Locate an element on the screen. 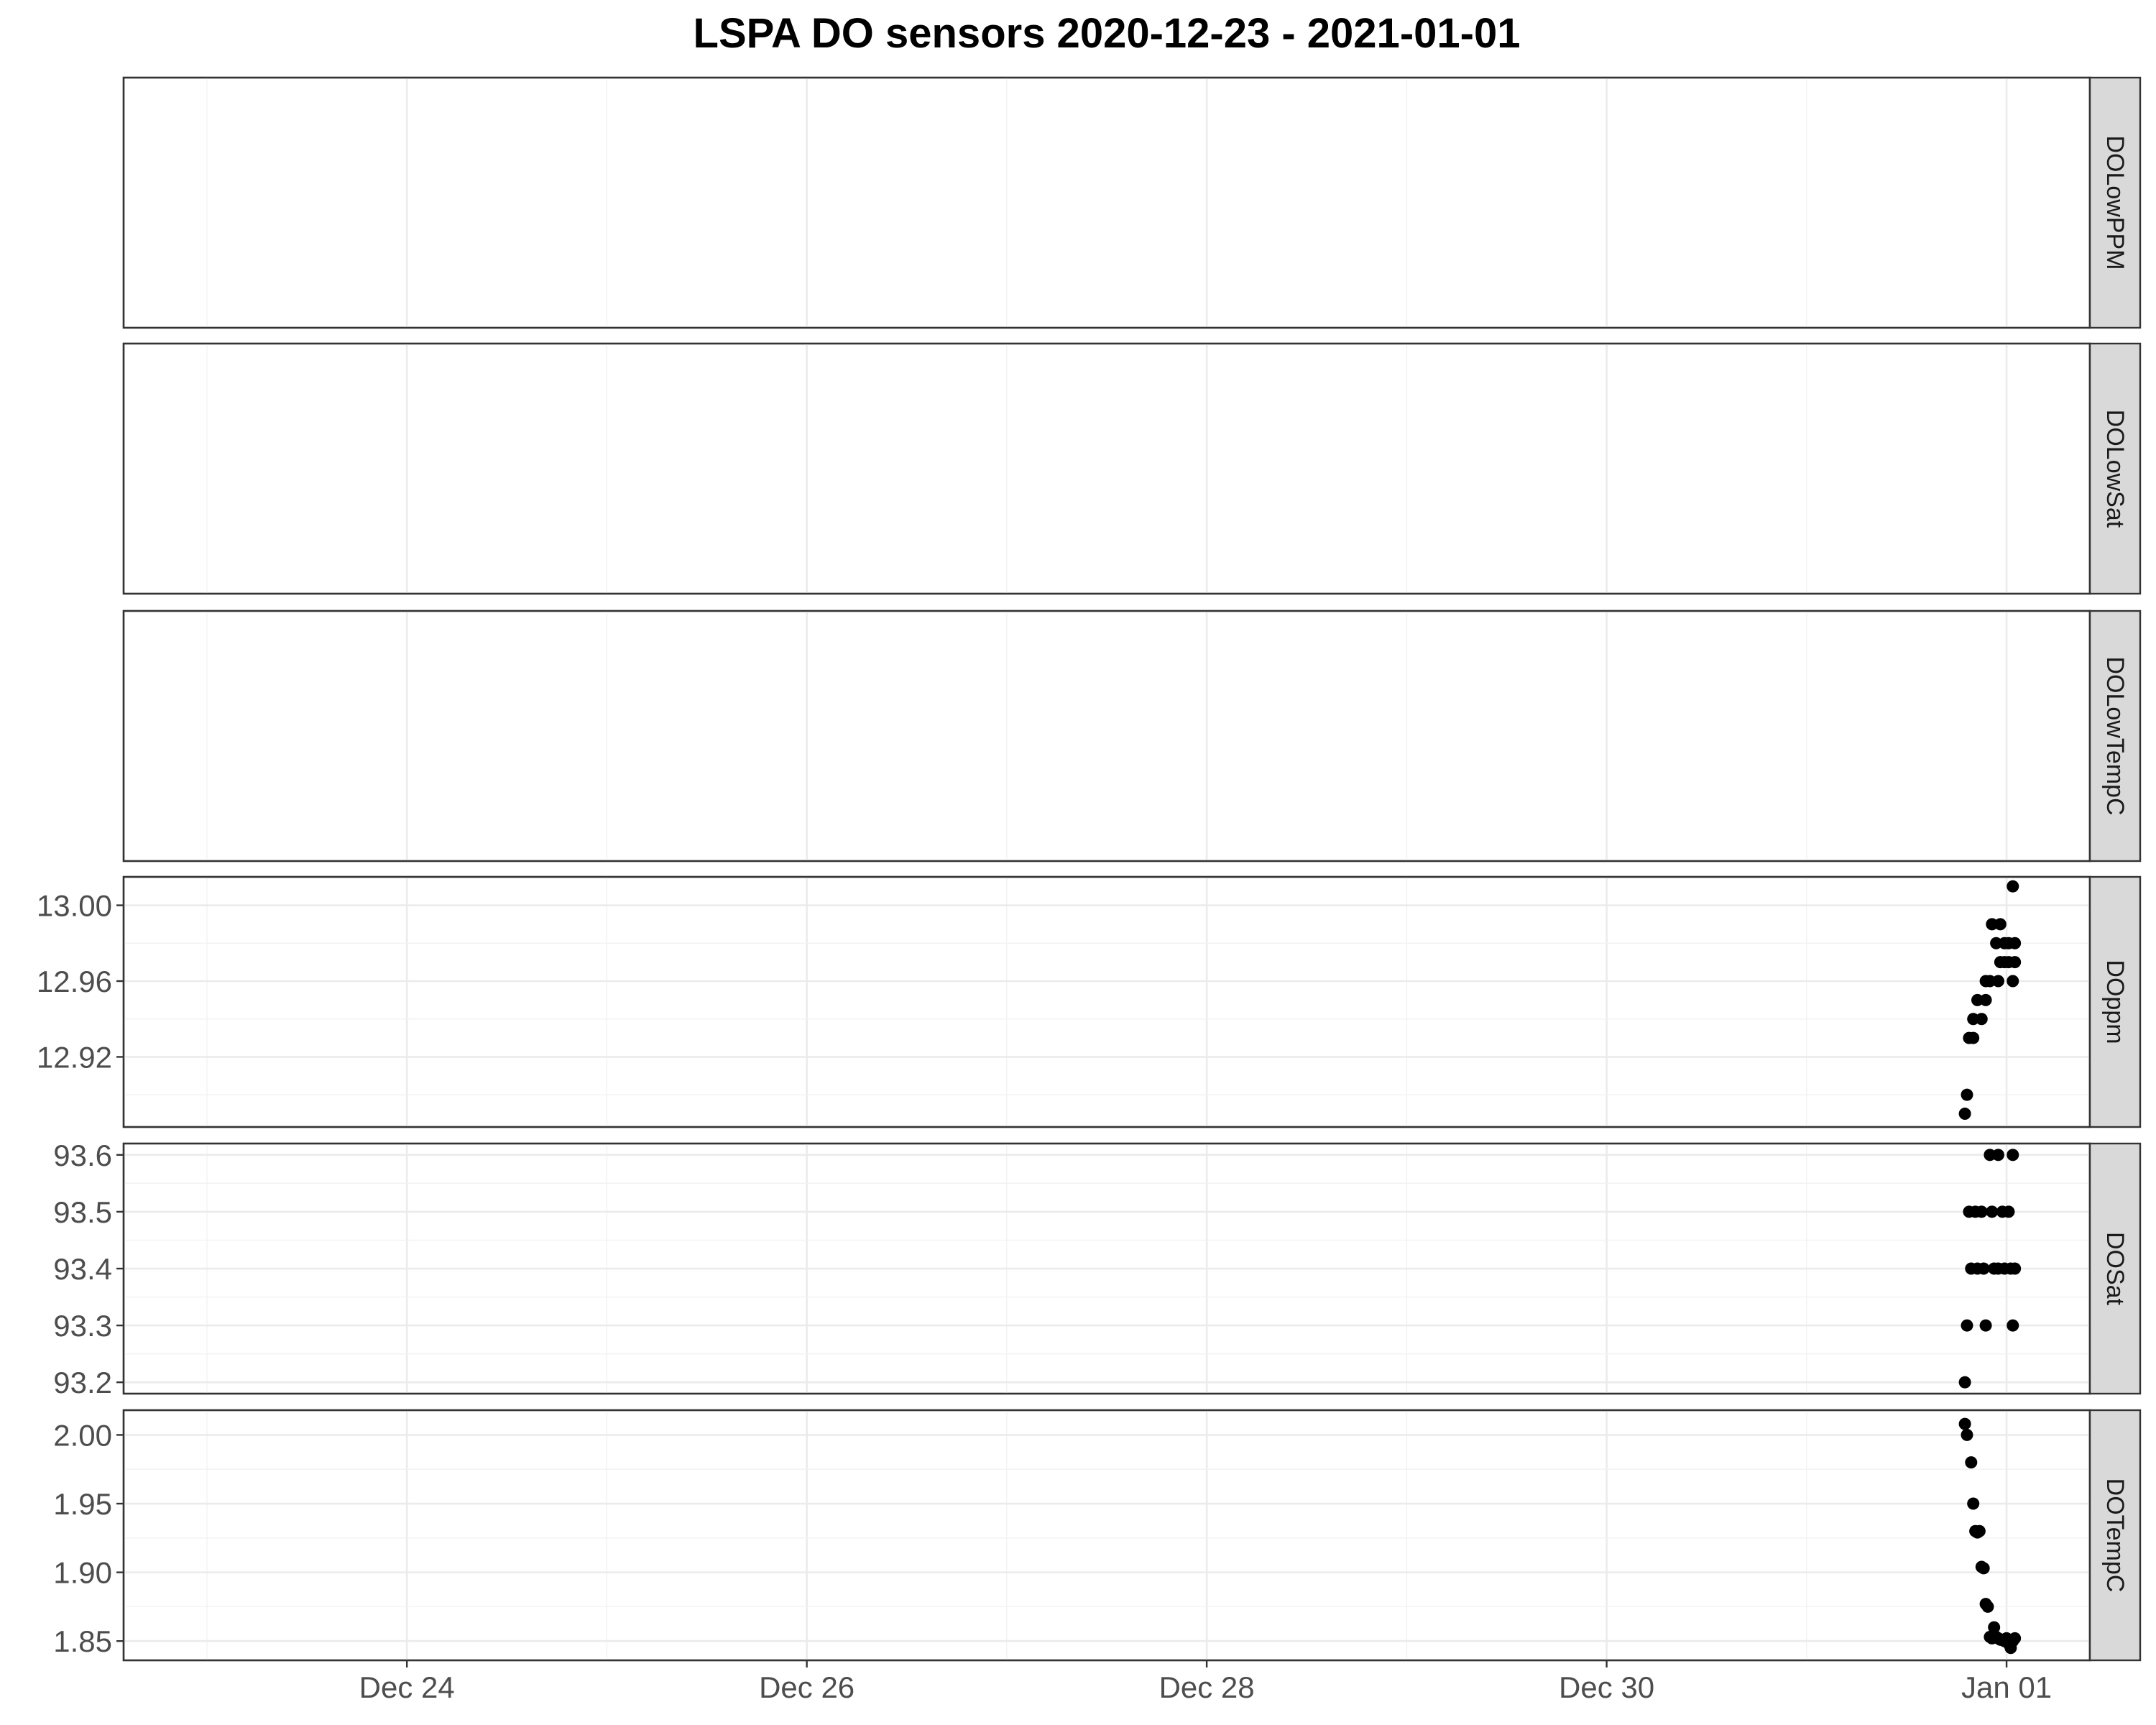 This screenshot has height=1725, width=2156. facet-panel-dolowsat: DOLowSat is located at coordinates (1132, 468).